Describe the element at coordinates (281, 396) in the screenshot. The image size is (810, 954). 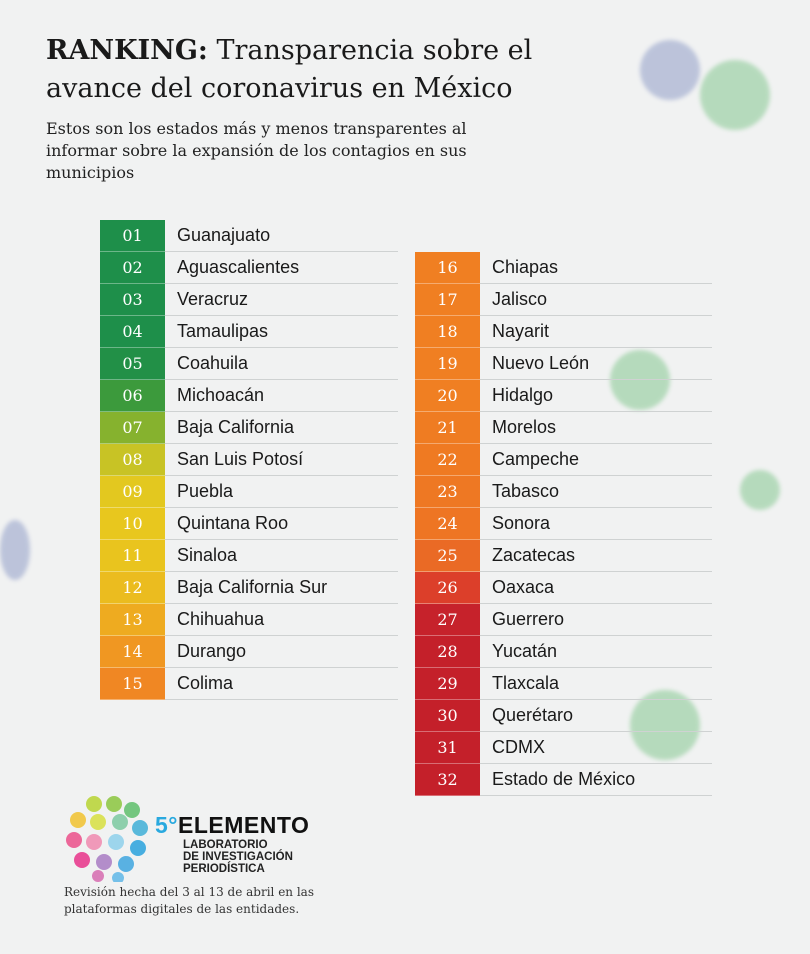
I see `state-name: Michoacán` at that location.